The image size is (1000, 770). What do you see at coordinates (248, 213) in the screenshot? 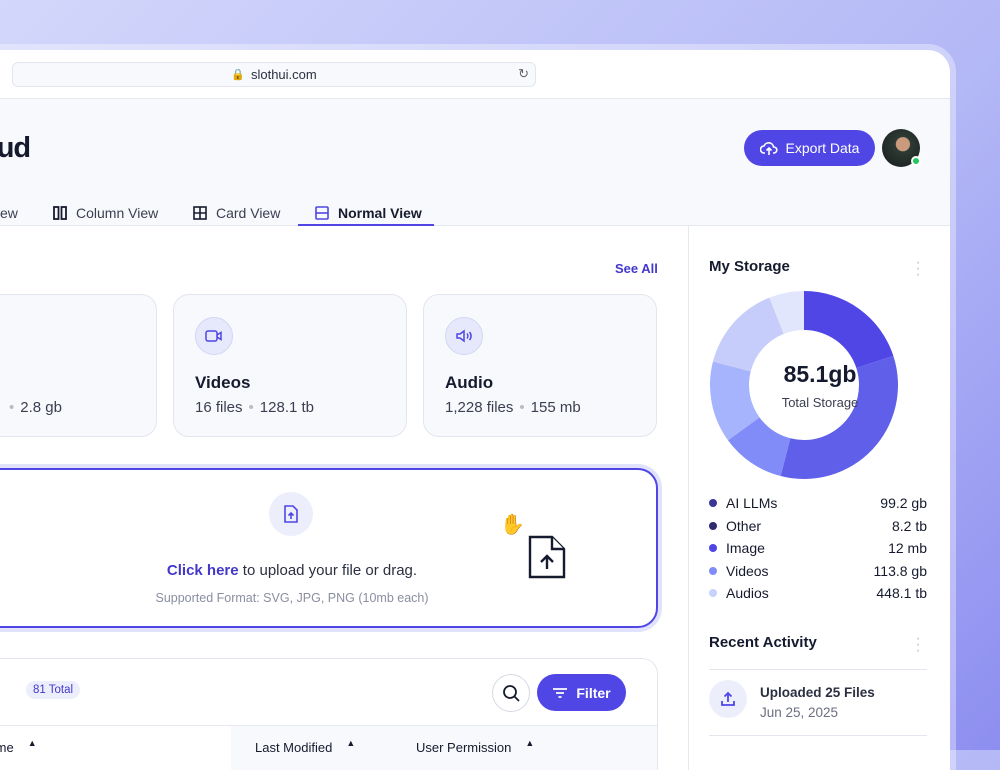
I see `tab-label: Card View` at bounding box center [248, 213].